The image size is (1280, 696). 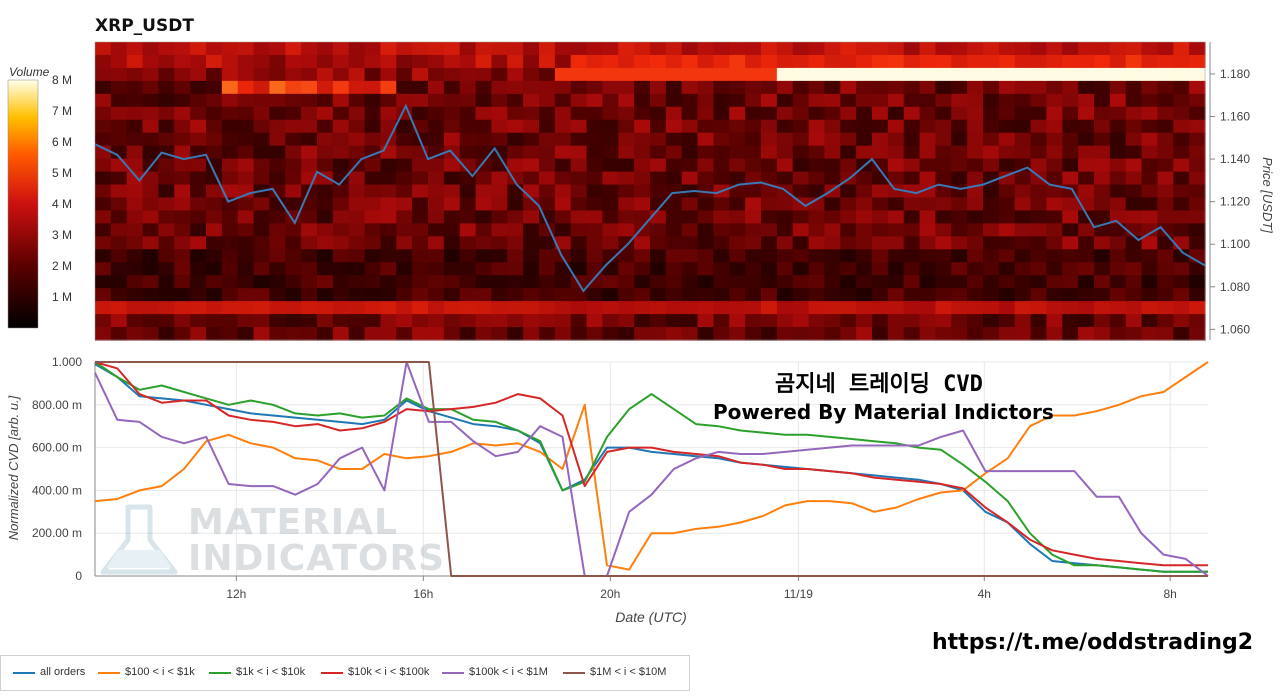 I want to click on price-tick-label: 1.060, so click(x=1235, y=329).